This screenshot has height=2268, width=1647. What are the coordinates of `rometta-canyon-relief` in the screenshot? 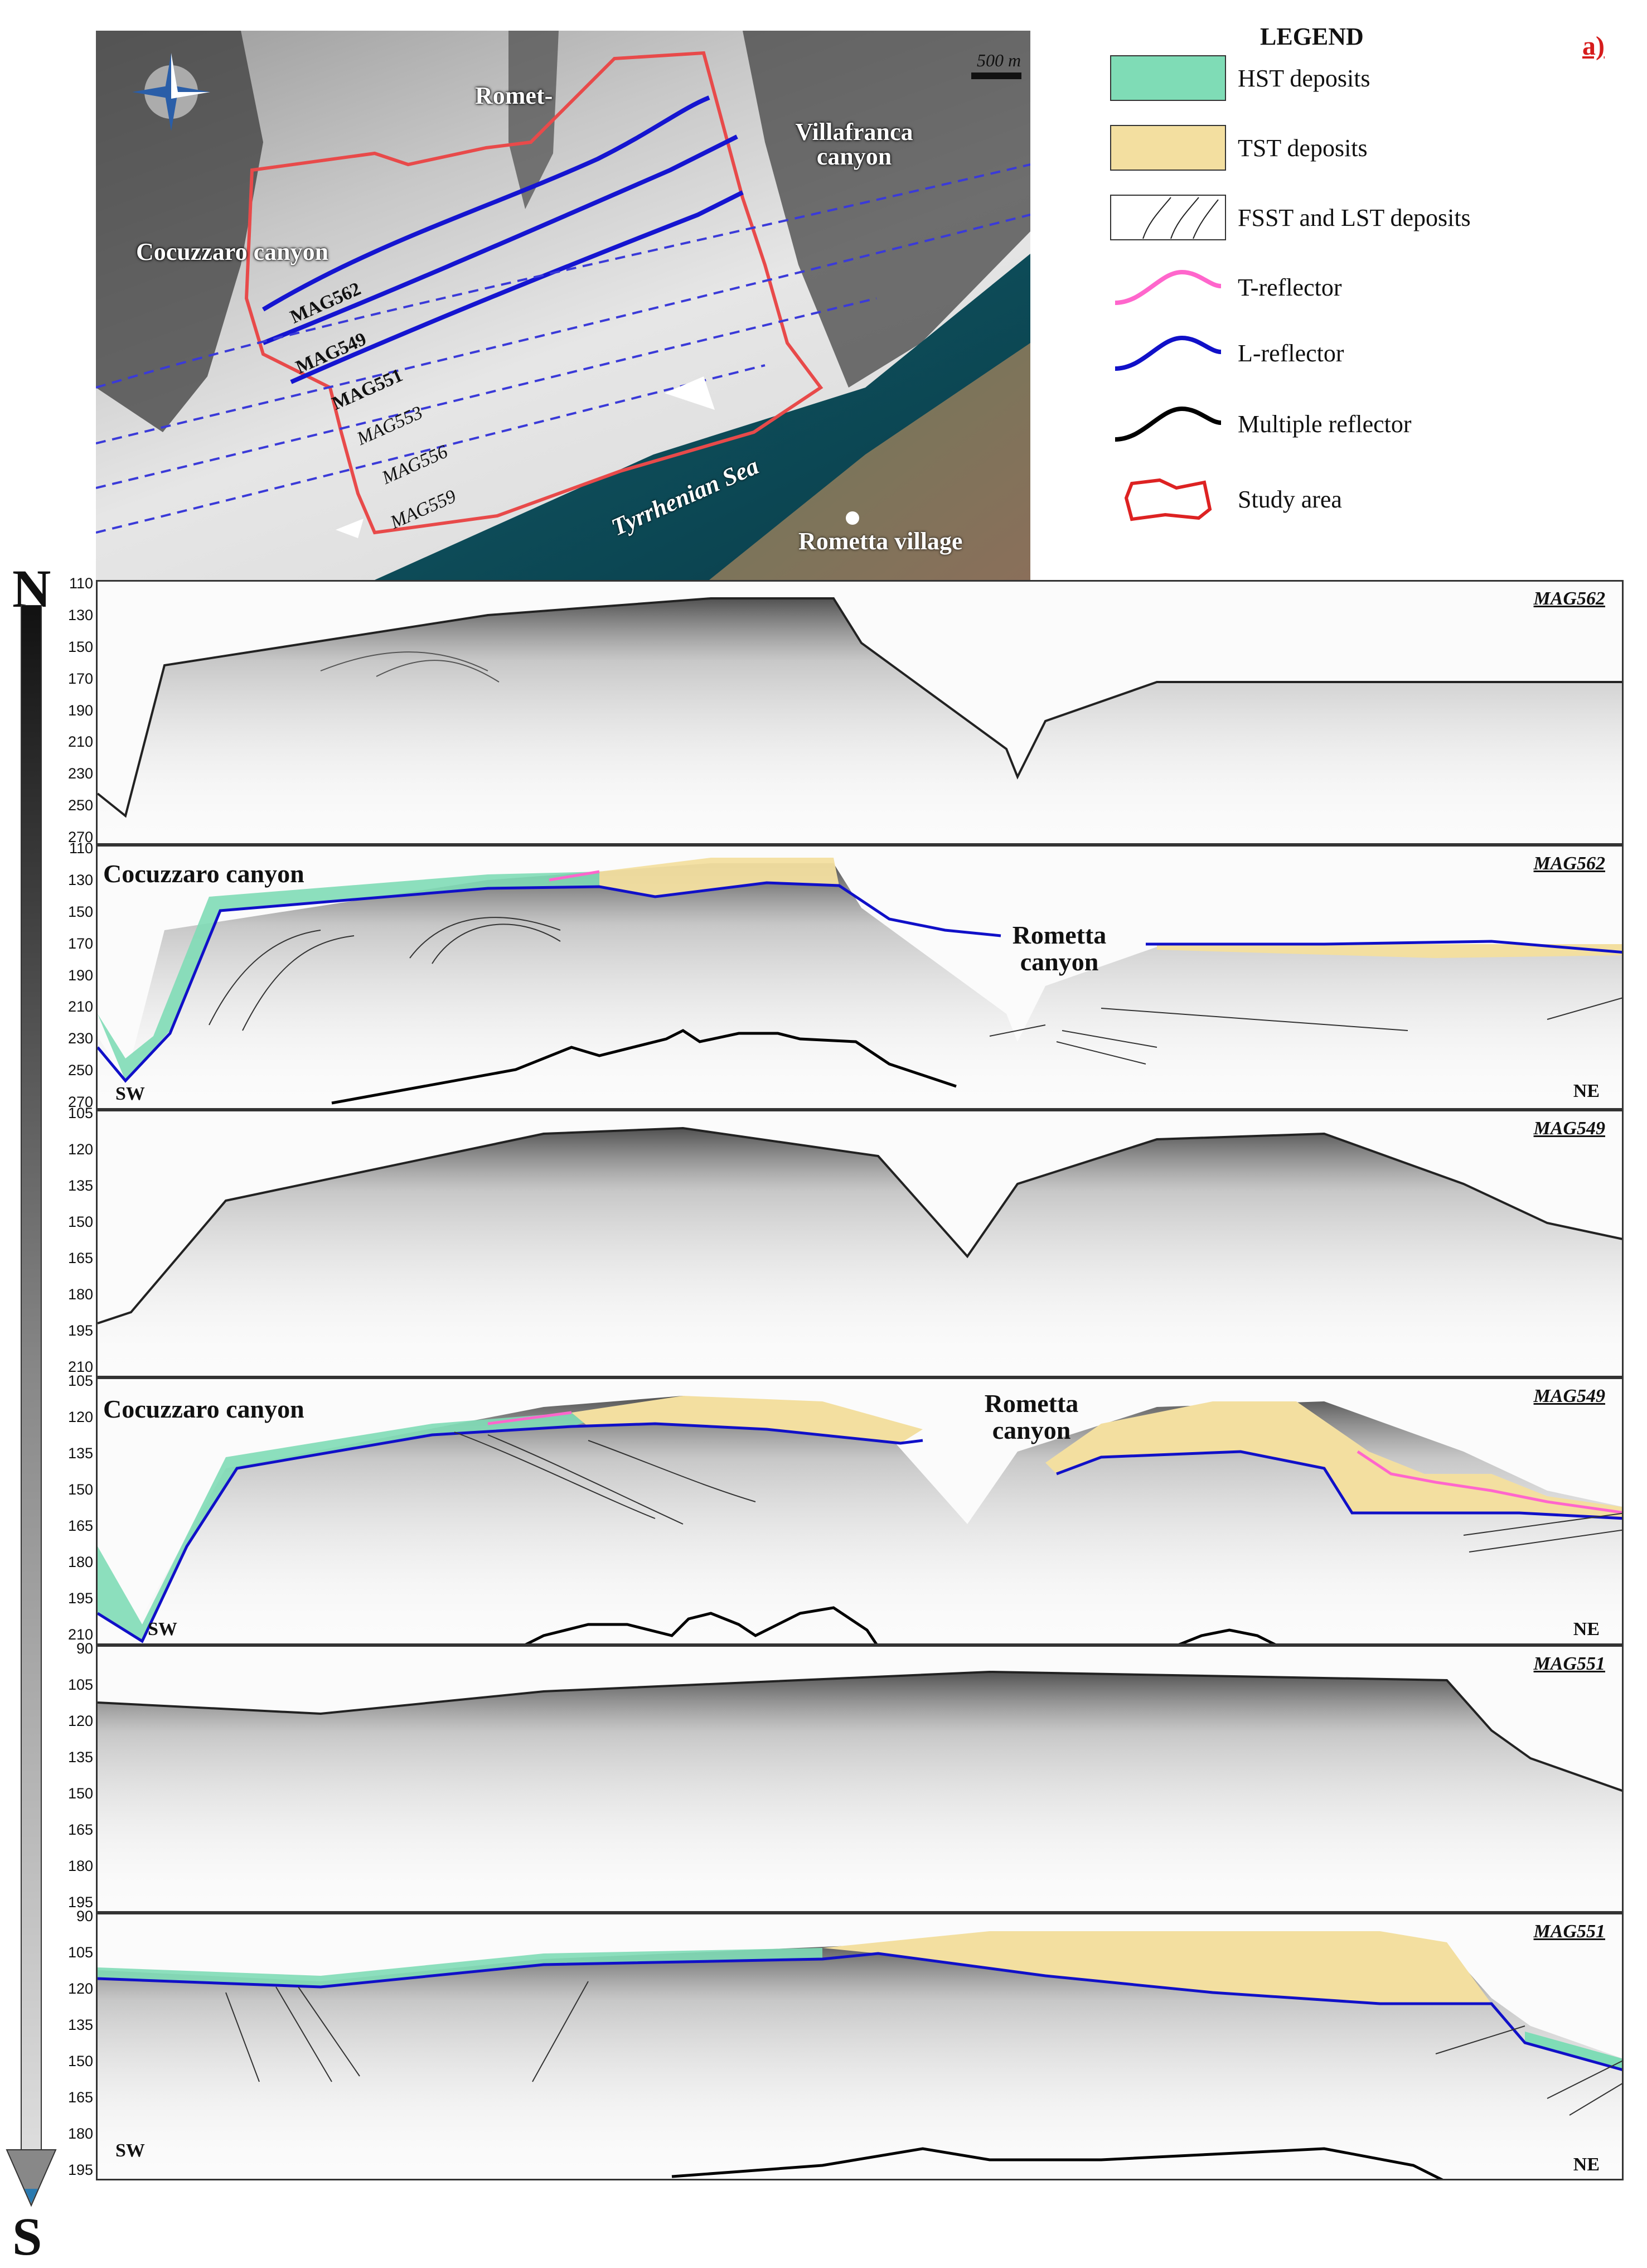 It's located at (534, 120).